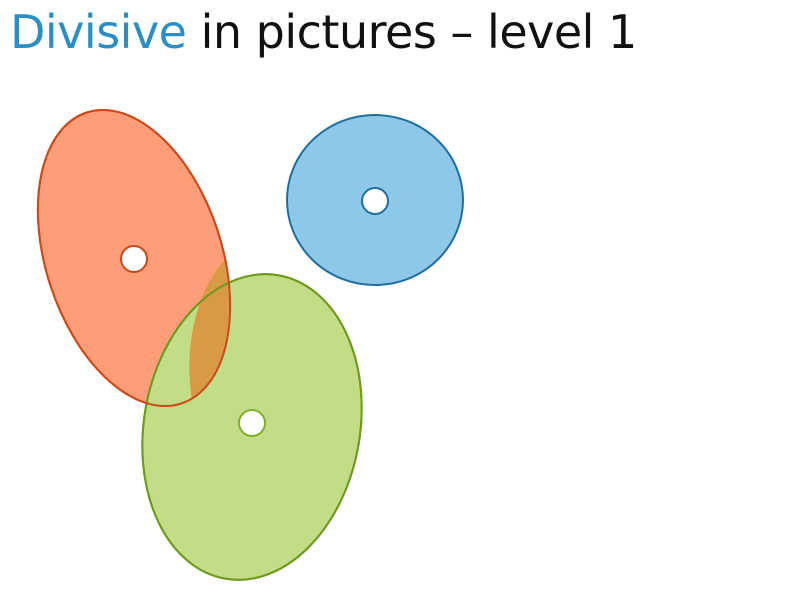 The width and height of the screenshot is (791, 606). Describe the element at coordinates (412, 32) in the screenshot. I see `title-rest-text: in pictures – level 1` at that location.